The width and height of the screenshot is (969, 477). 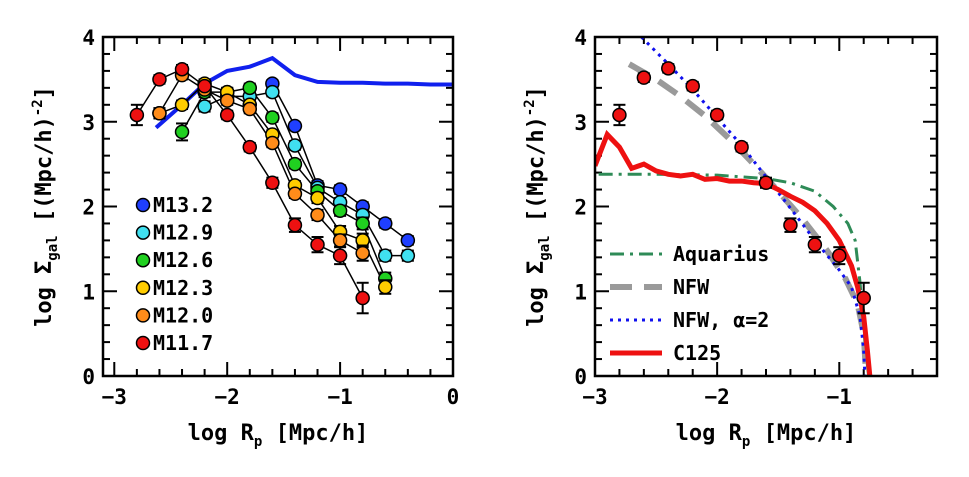 What do you see at coordinates (691, 287) in the screenshot?
I see `legend-label: NFW` at bounding box center [691, 287].